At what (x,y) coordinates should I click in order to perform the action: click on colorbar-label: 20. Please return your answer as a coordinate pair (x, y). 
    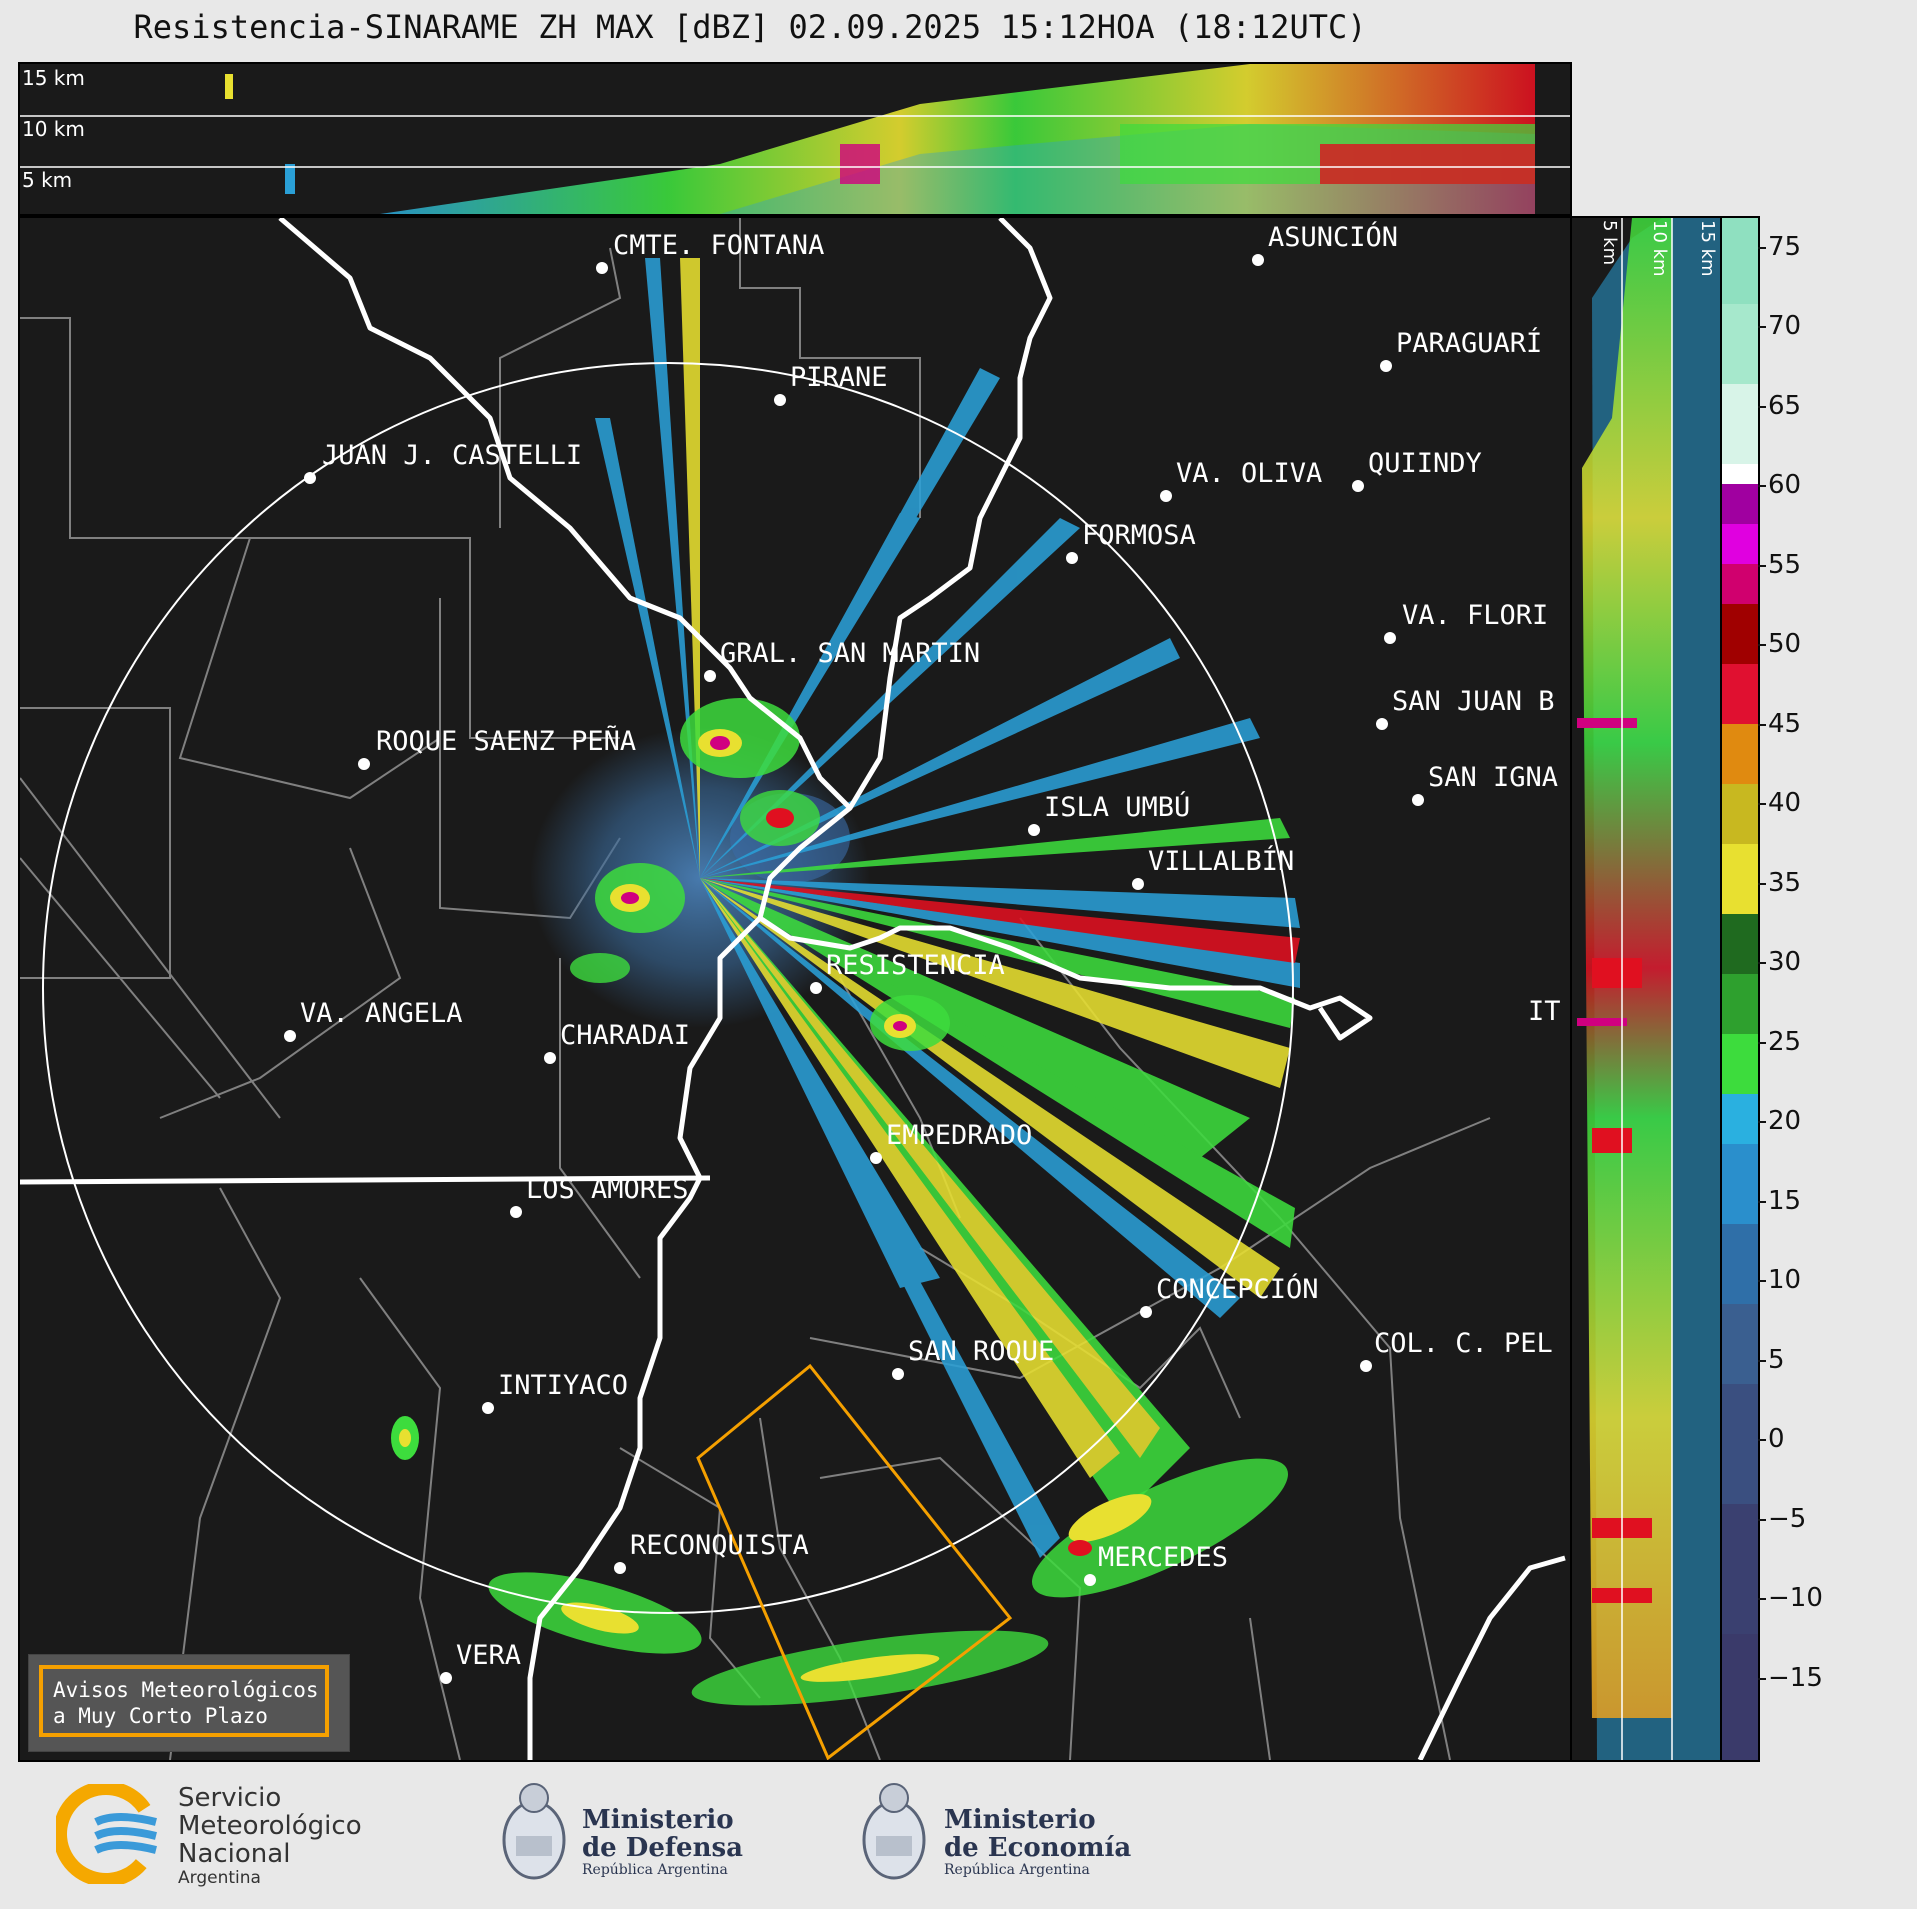
    Looking at the image, I should click on (1785, 1121).